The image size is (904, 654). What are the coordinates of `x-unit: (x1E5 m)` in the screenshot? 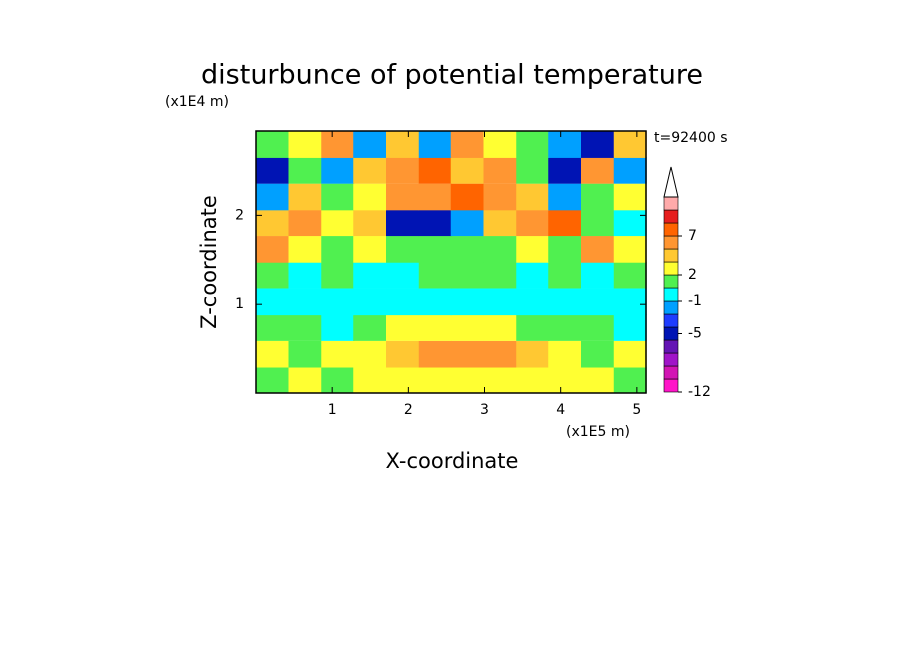 It's located at (598, 432).